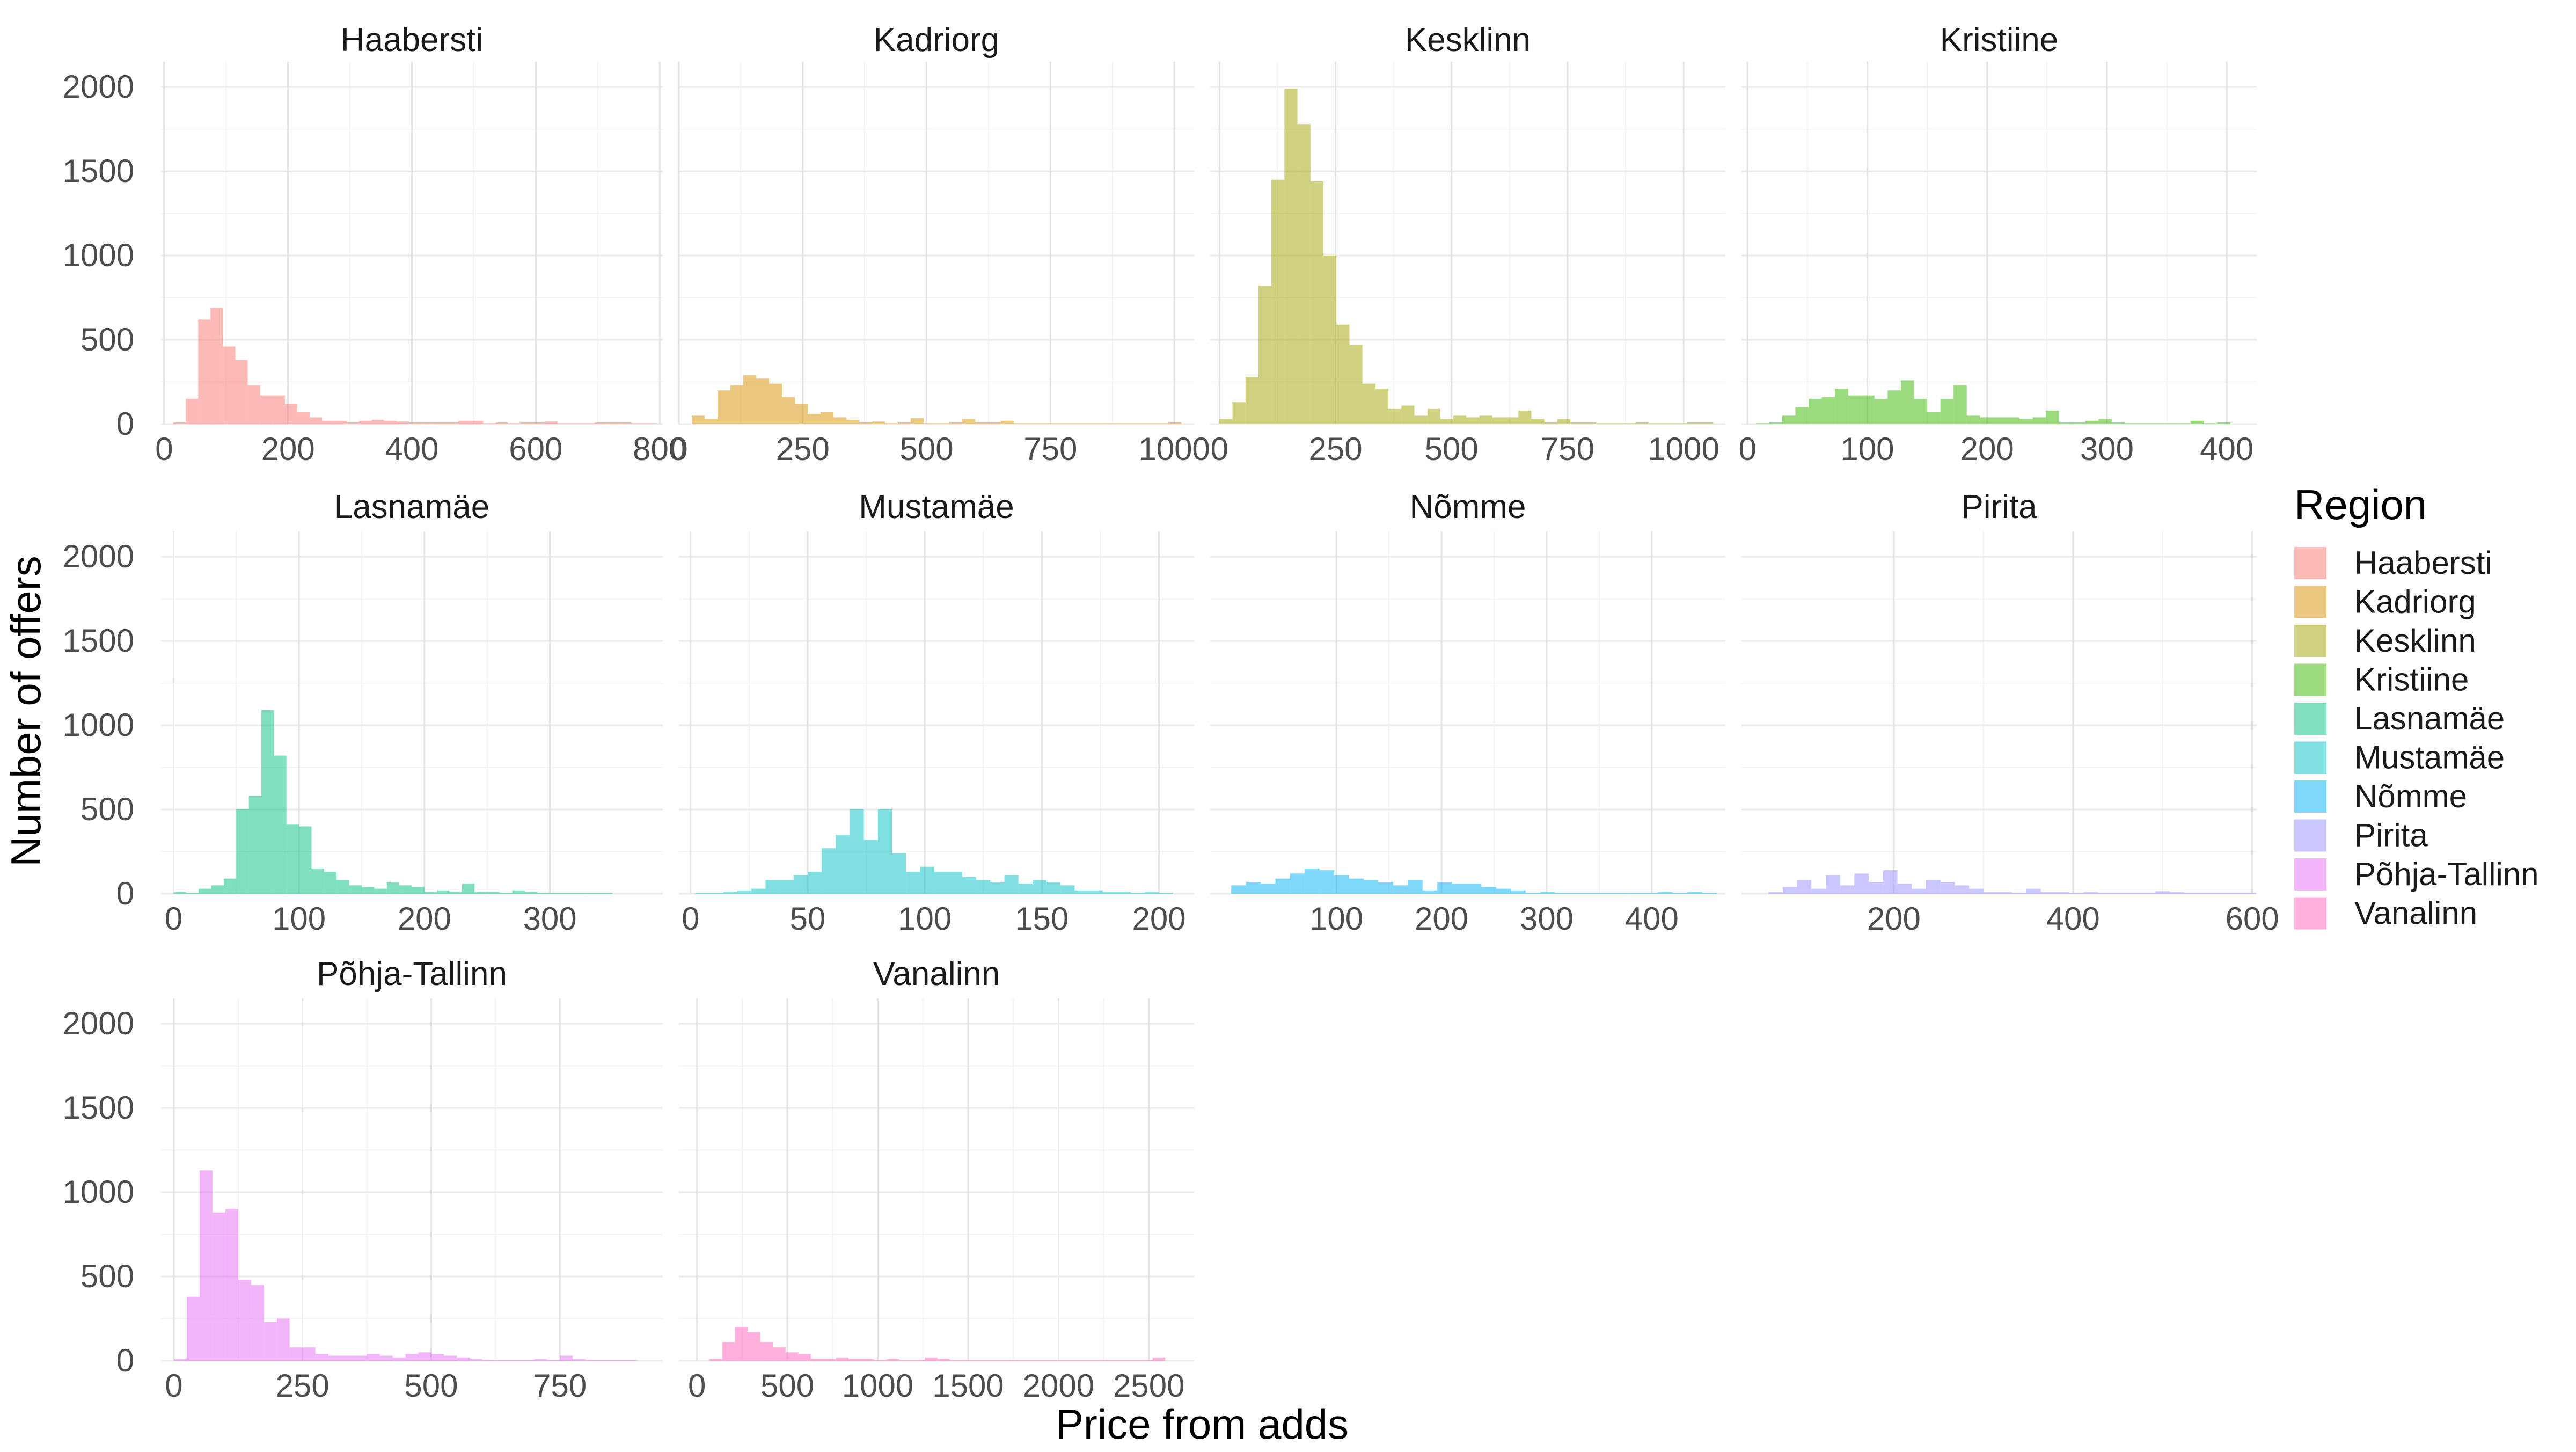 Image resolution: width=2576 pixels, height=1452 pixels. I want to click on x-tick-label: 1000, so click(1174, 449).